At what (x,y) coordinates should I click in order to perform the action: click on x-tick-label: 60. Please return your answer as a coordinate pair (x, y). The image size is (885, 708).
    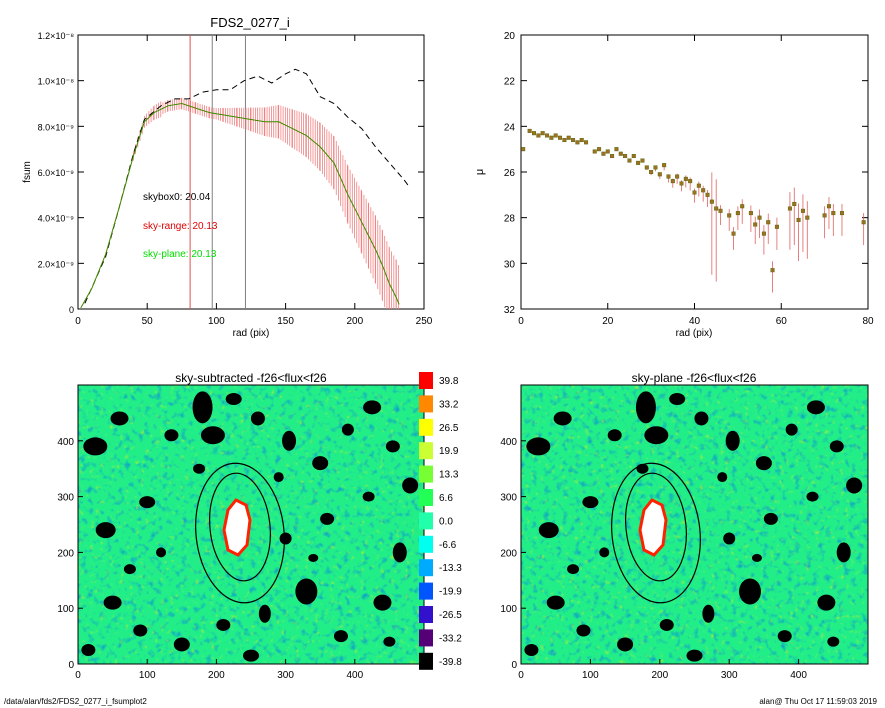
    Looking at the image, I should click on (782, 321).